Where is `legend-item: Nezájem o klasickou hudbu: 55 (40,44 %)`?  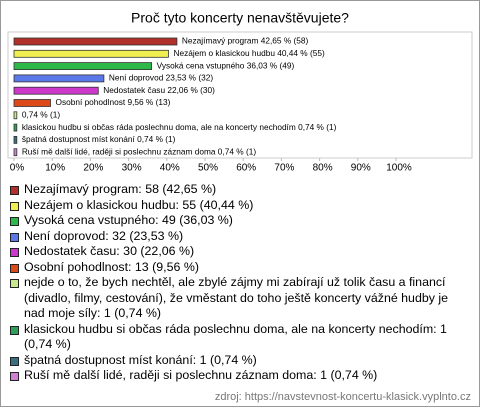 legend-item: Nezájem o klasickou hudbu: 55 (40,44 %) is located at coordinates (240, 206).